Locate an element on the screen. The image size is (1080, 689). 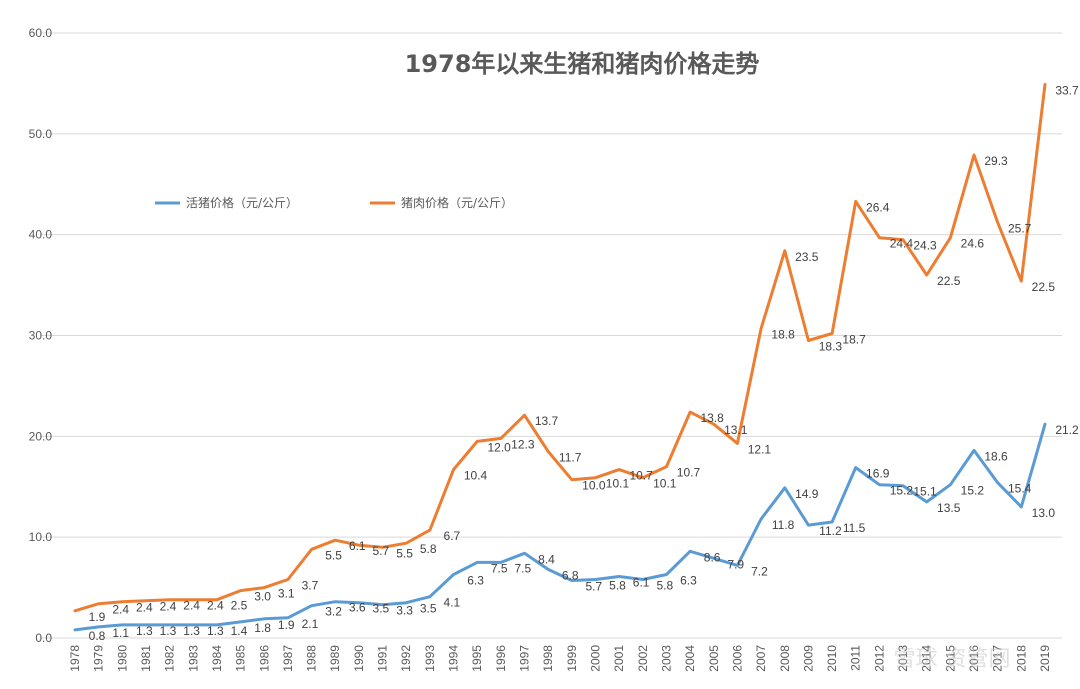
data-label-pork: 3.0 is located at coordinates (262, 597).